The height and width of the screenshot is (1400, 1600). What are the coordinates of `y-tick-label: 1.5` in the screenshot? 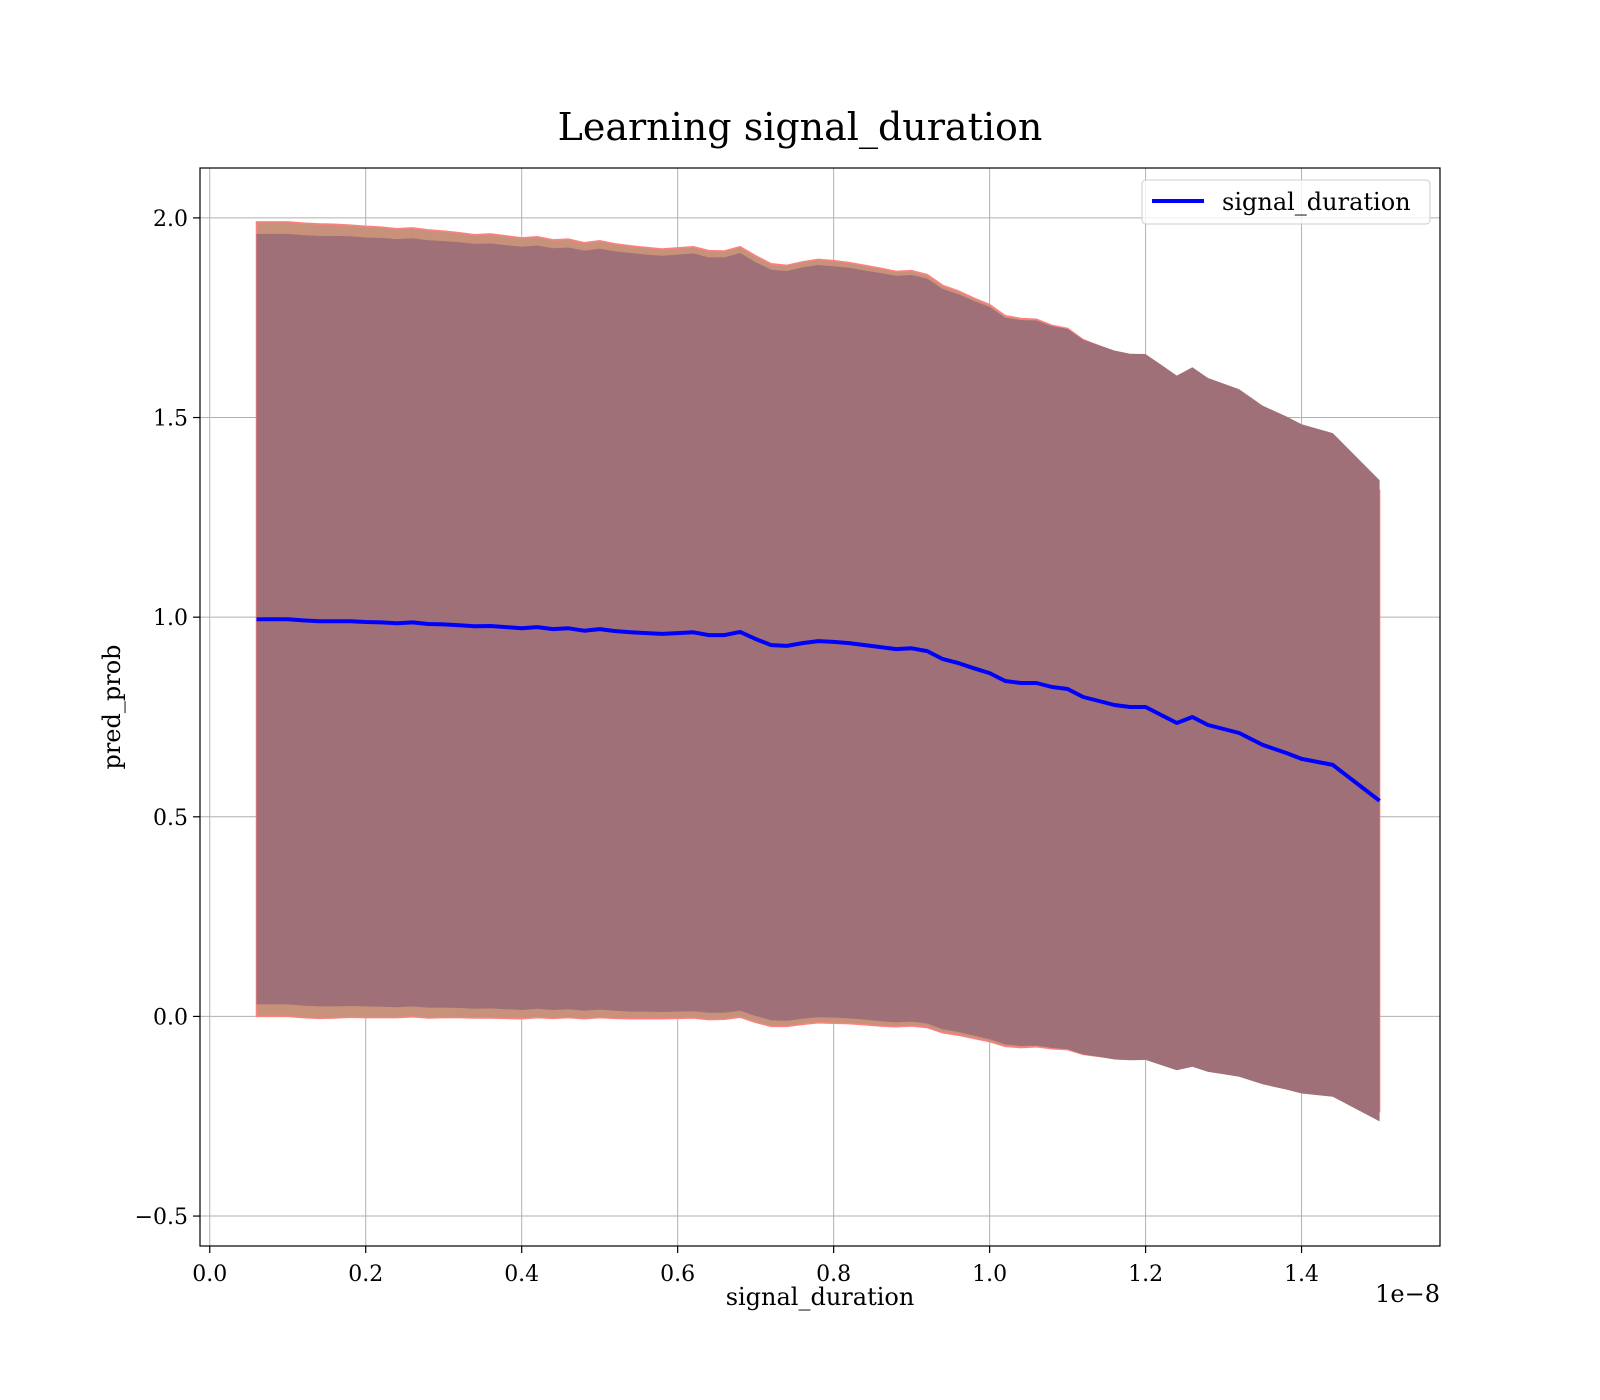 It's located at (170, 419).